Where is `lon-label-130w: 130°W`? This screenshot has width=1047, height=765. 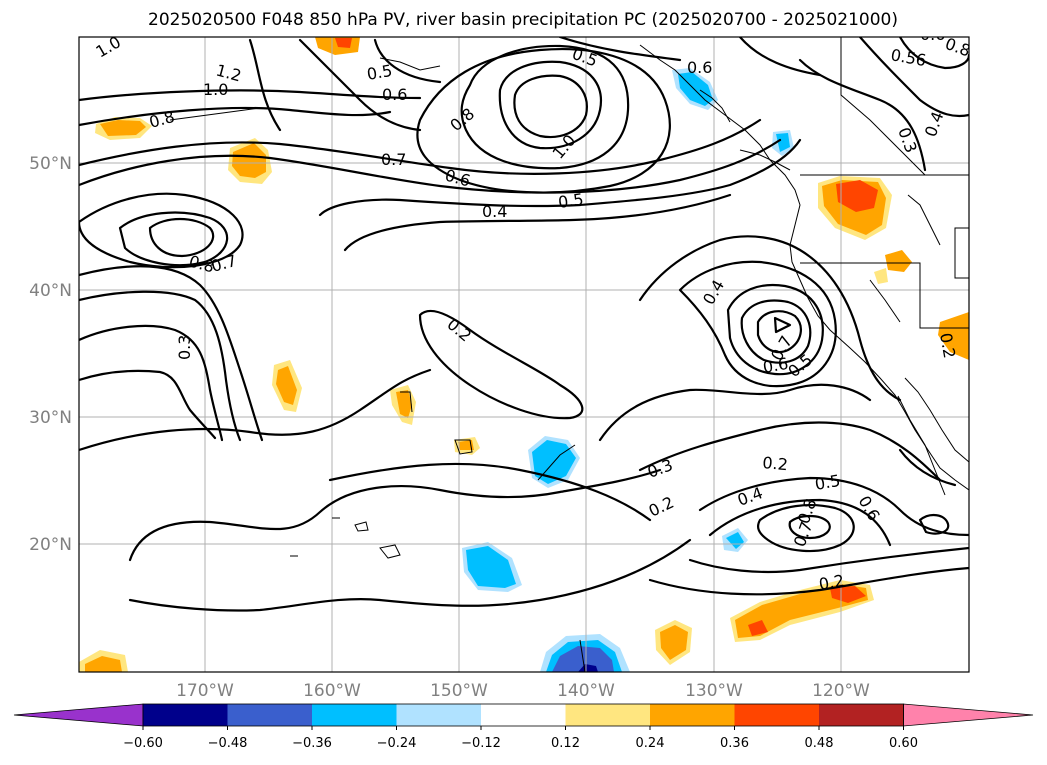 lon-label-130w: 130°W is located at coordinates (714, 691).